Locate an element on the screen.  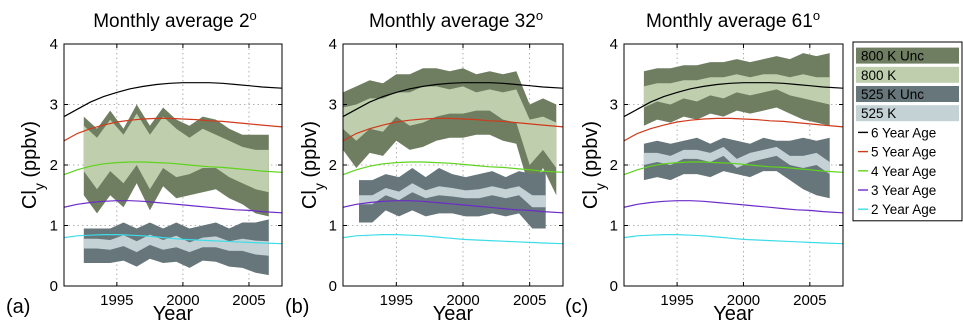
legend-label: 3 Year Age is located at coordinates (903, 190).